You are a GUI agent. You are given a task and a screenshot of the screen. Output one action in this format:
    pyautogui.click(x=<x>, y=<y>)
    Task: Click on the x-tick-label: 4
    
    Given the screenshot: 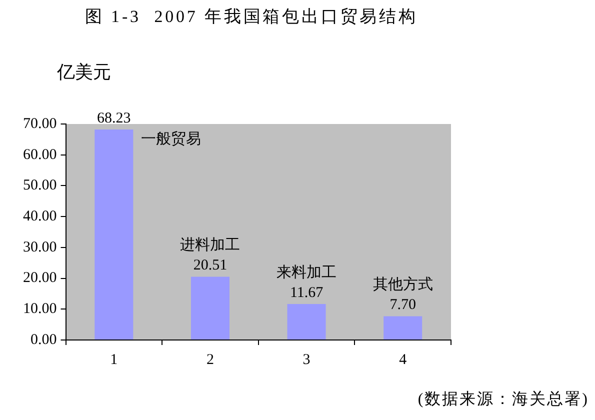 What is the action you would take?
    pyautogui.click(x=403, y=360)
    